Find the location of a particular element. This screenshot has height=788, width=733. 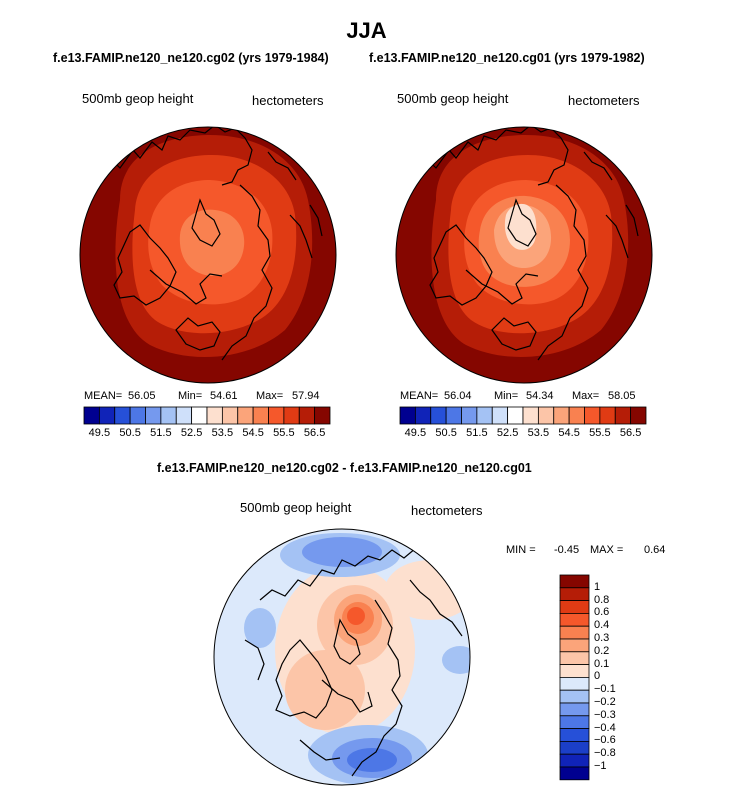

left-min-value: 54.61 is located at coordinates (224, 396).